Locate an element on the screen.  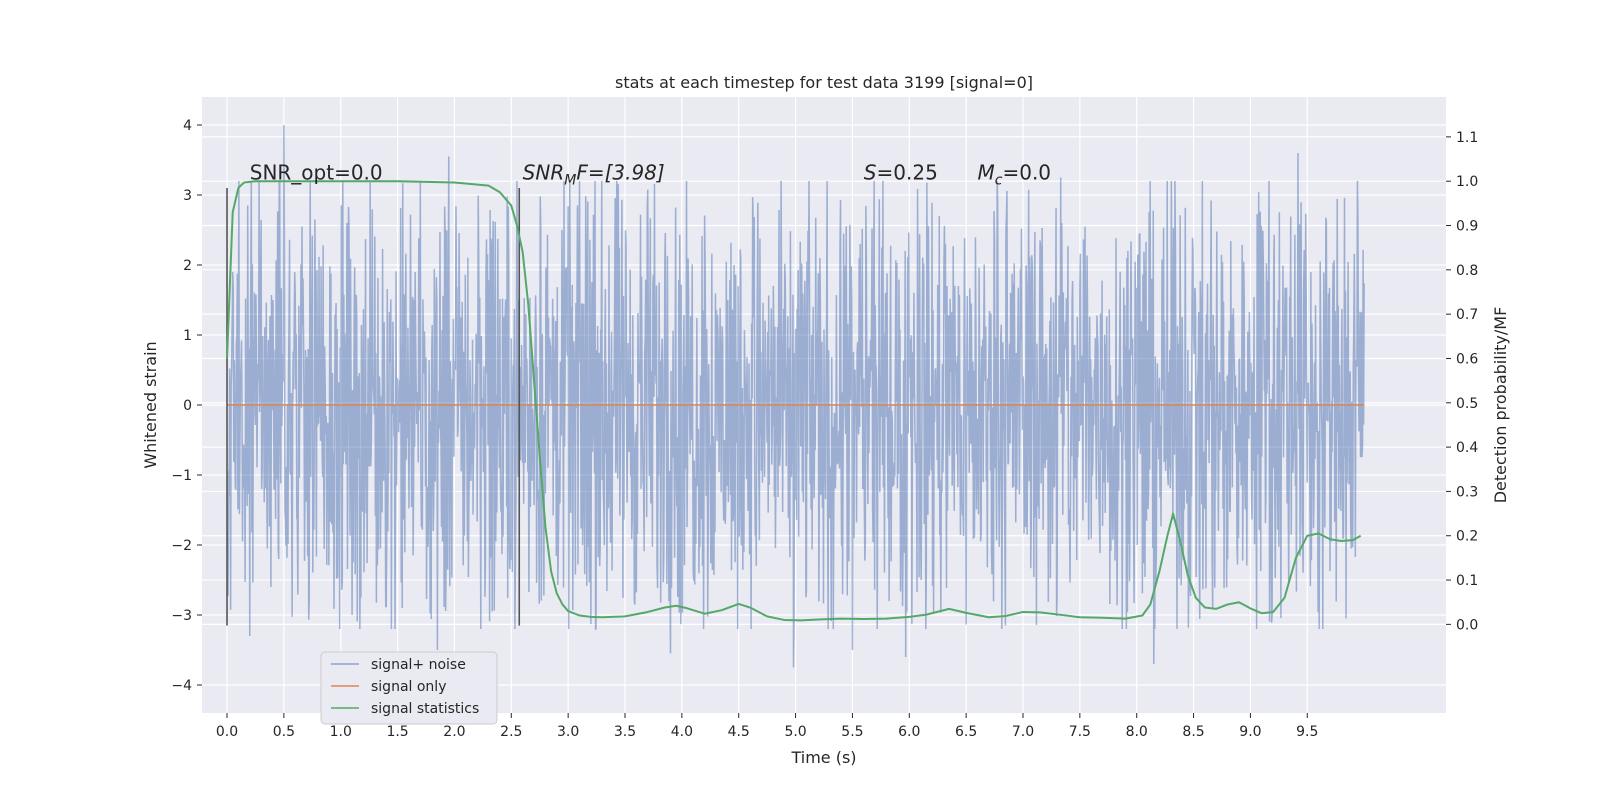
y-tick-label-8: 4 is located at coordinates (187, 126).